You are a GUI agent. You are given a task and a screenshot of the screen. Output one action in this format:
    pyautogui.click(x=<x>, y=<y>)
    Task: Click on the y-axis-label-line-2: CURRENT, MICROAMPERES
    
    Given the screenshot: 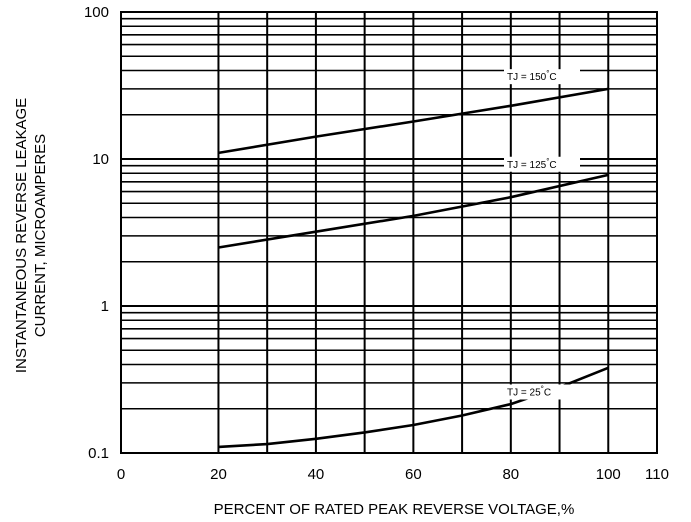 What is the action you would take?
    pyautogui.click(x=40, y=235)
    